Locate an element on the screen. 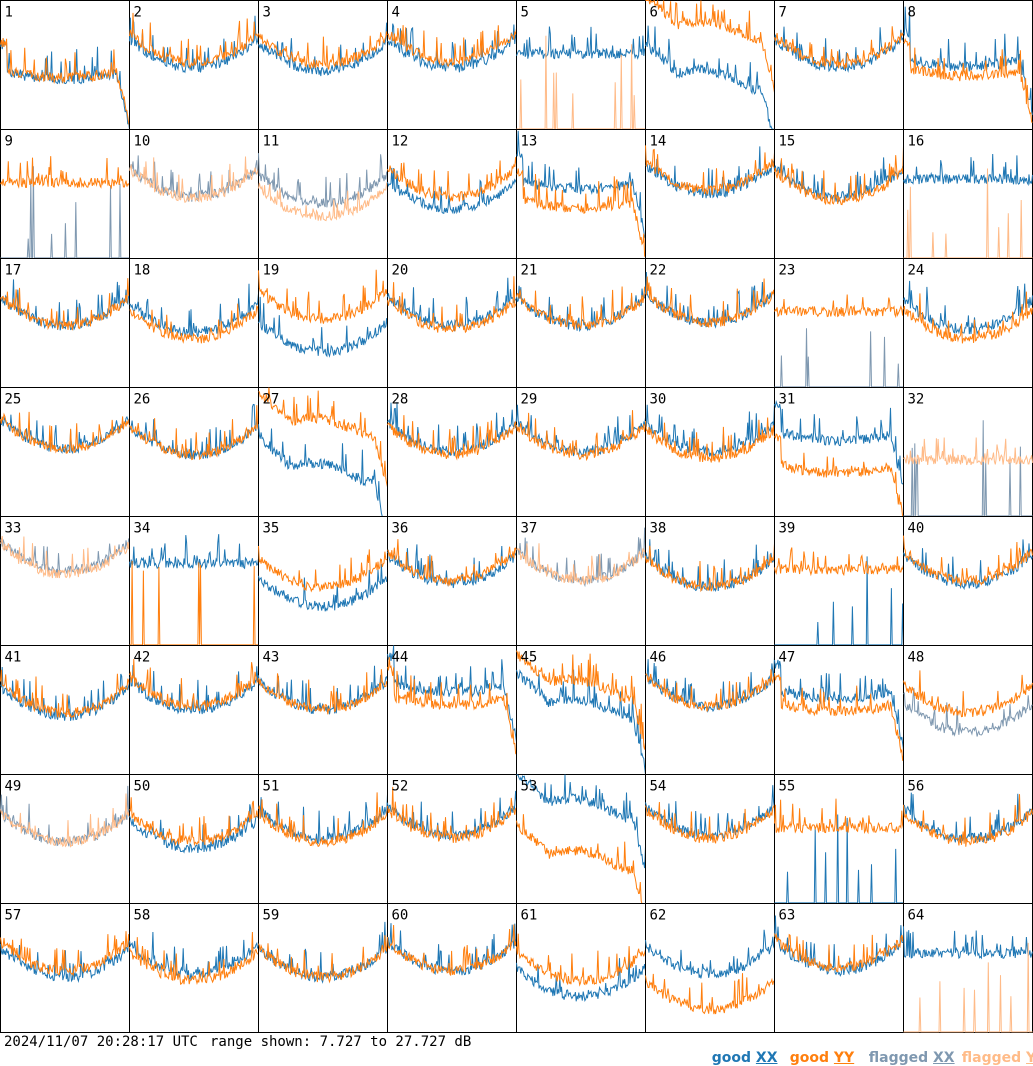  panel-label: 22 is located at coordinates (658, 271).